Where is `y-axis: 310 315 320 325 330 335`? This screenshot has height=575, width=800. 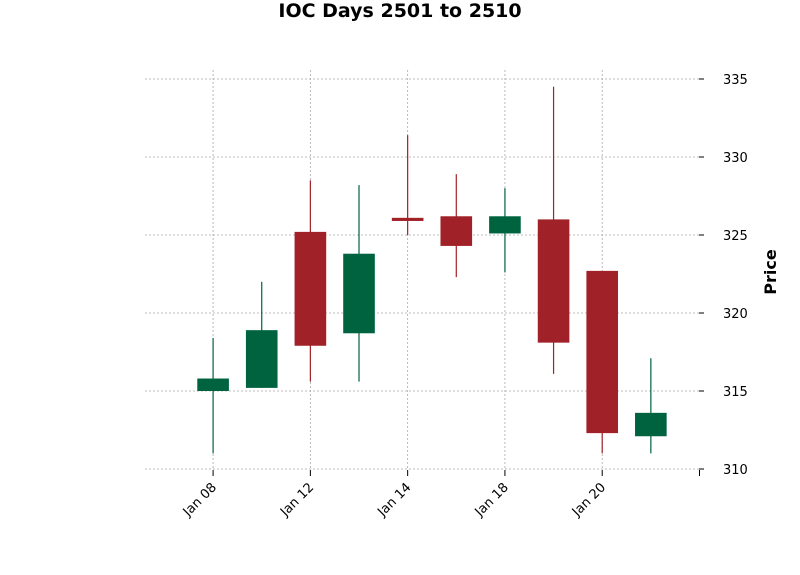 y-axis: 310 315 320 325 330 335 is located at coordinates (723, 275).